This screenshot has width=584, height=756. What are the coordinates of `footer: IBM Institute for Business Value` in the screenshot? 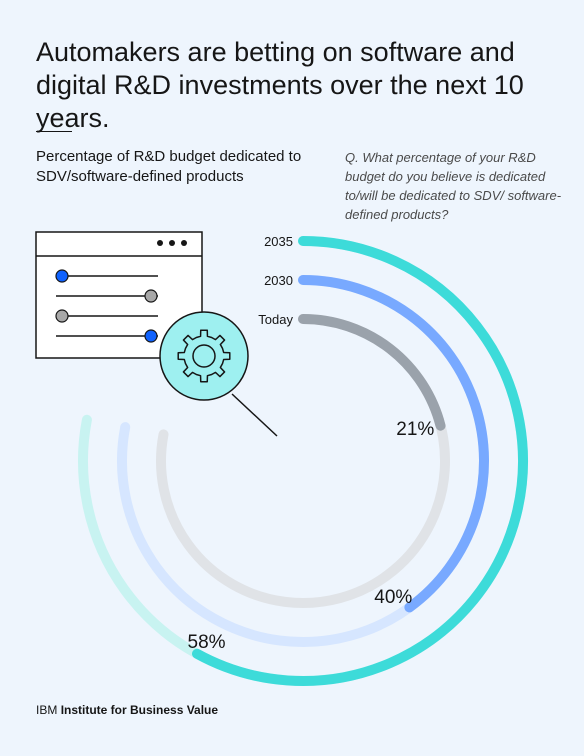 It's located at (127, 710).